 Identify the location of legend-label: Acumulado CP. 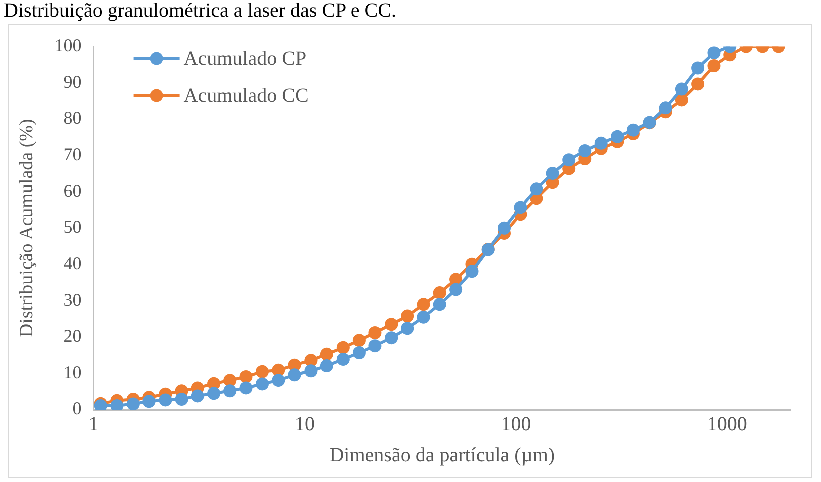
(245, 59).